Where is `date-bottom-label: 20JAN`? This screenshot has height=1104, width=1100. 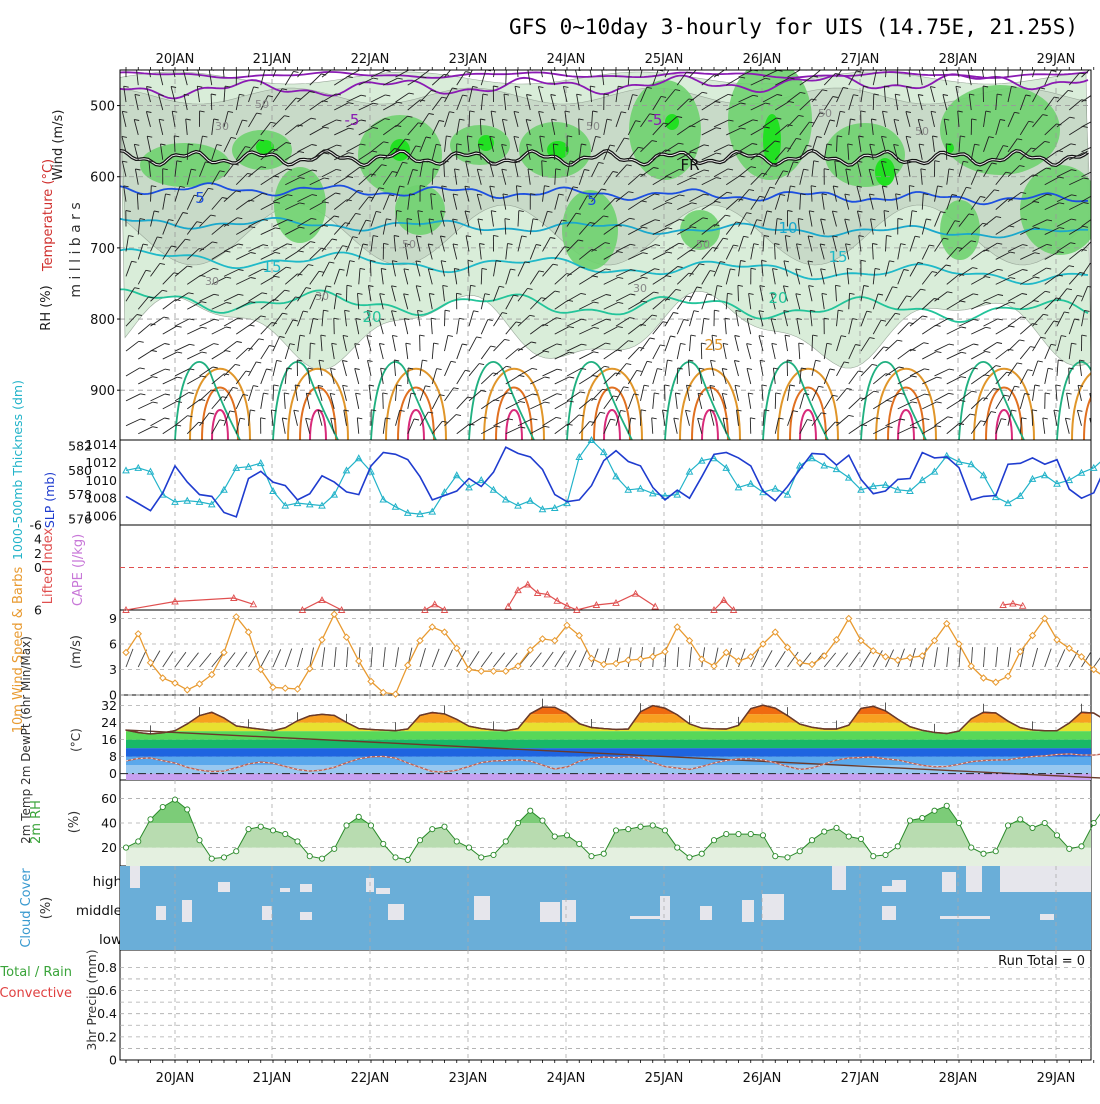
date-bottom-label: 20JAN is located at coordinates (175, 1078).